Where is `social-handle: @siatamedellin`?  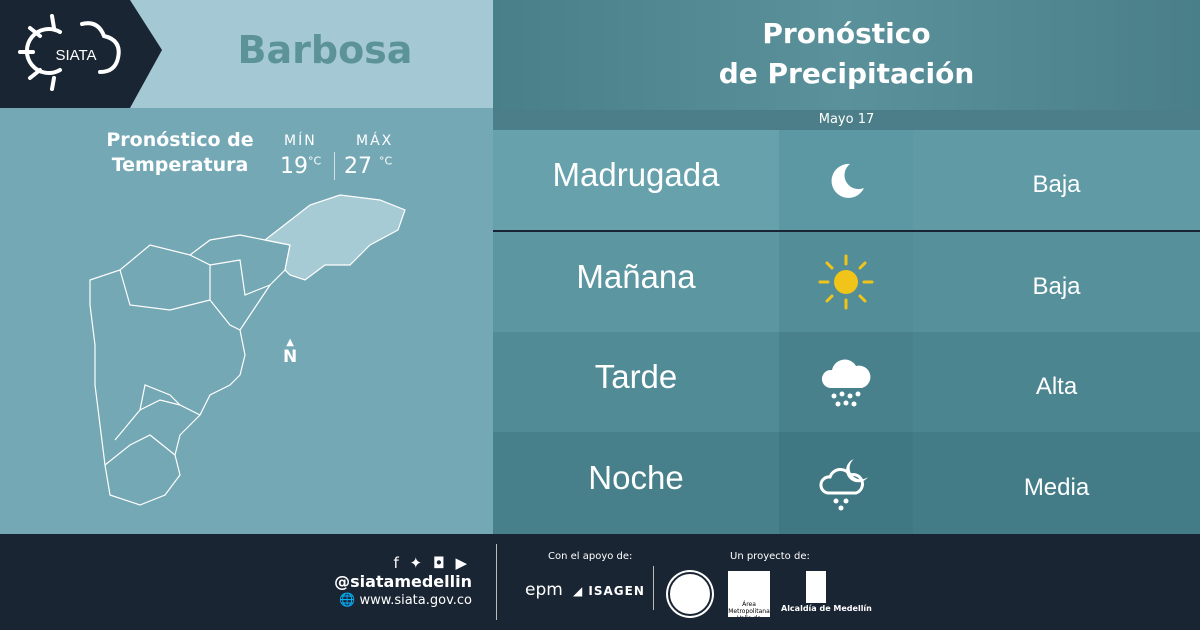
social-handle: @siatamedellin is located at coordinates (403, 581).